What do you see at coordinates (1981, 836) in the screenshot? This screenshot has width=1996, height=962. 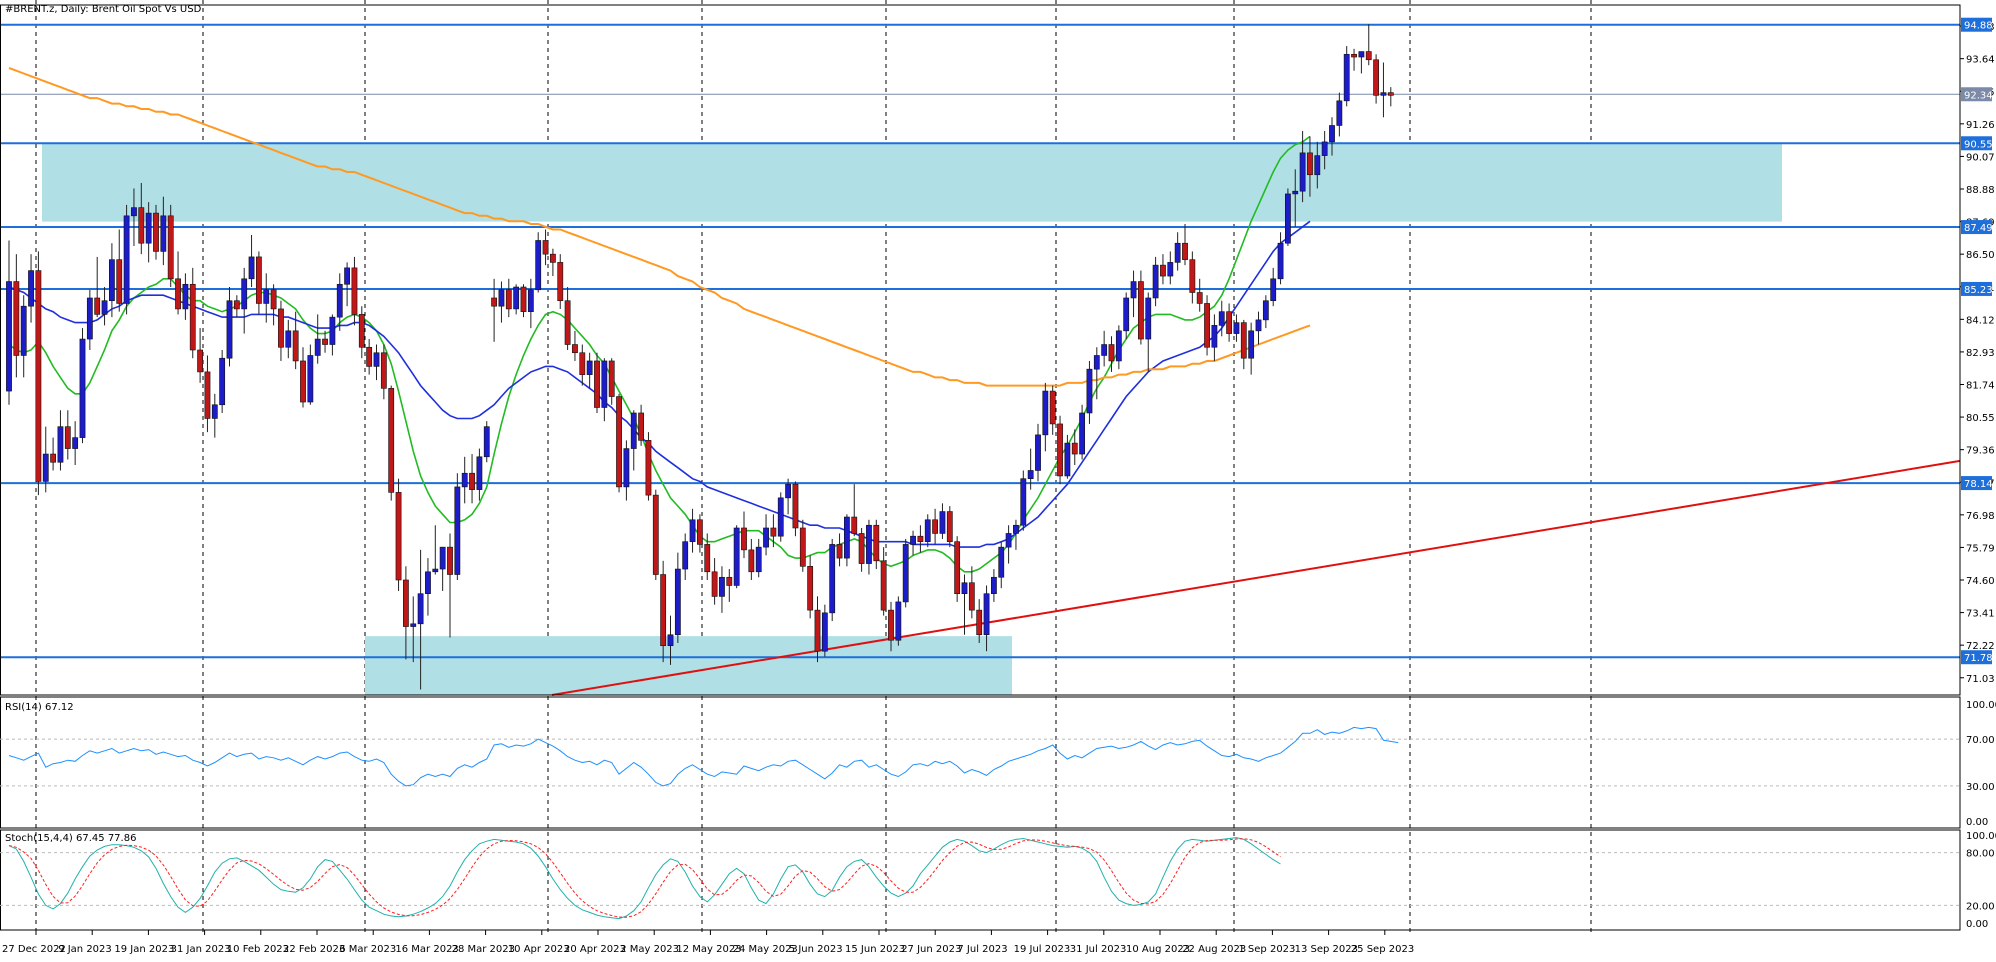 I see `stoch-tick-0: 100.00` at bounding box center [1981, 836].